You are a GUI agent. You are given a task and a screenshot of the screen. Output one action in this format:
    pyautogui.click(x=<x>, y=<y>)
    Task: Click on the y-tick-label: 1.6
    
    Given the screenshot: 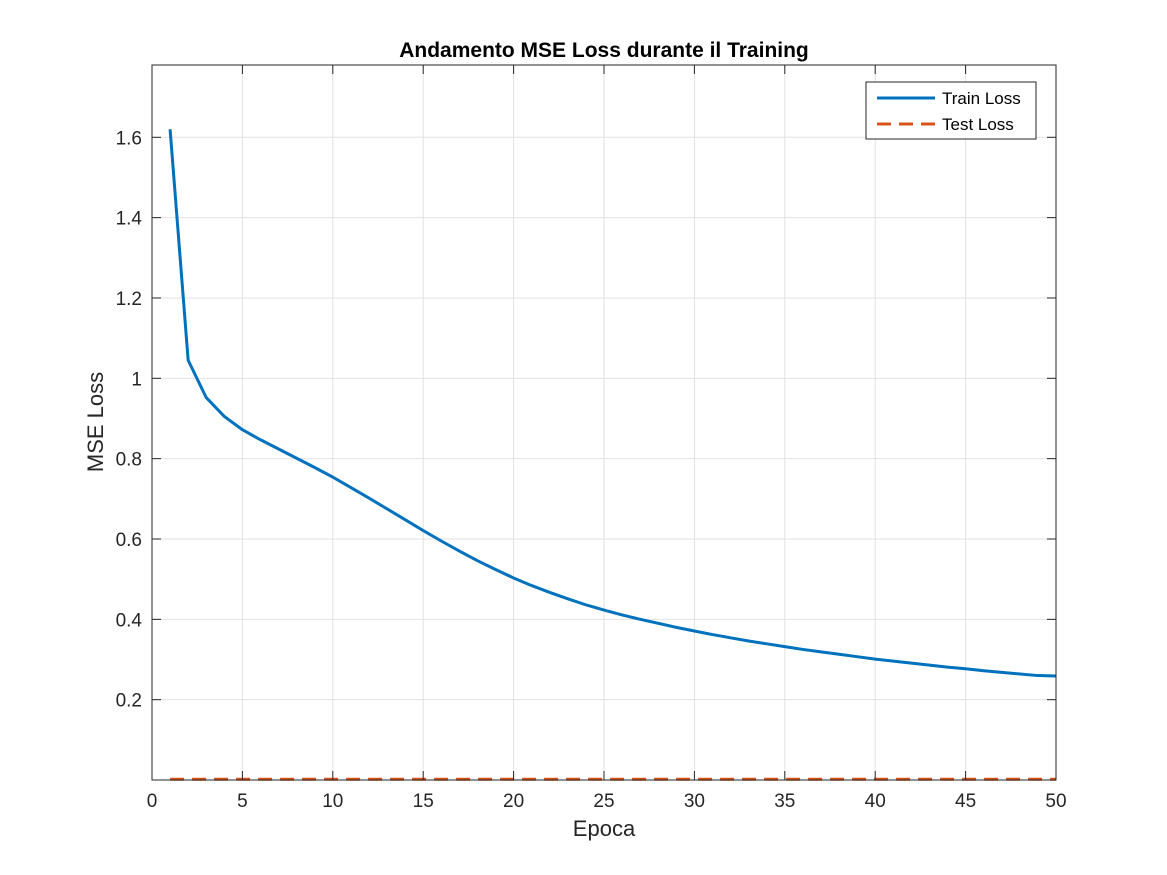 What is the action you would take?
    pyautogui.click(x=129, y=138)
    